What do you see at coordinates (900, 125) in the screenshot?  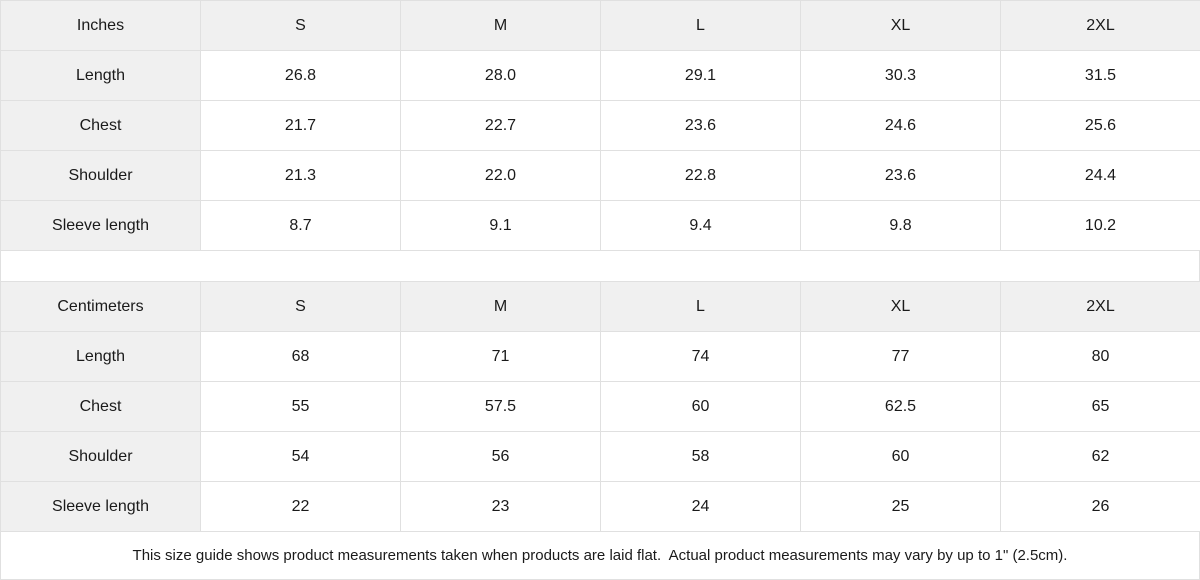 I see `measurement-cell: 24.6` at bounding box center [900, 125].